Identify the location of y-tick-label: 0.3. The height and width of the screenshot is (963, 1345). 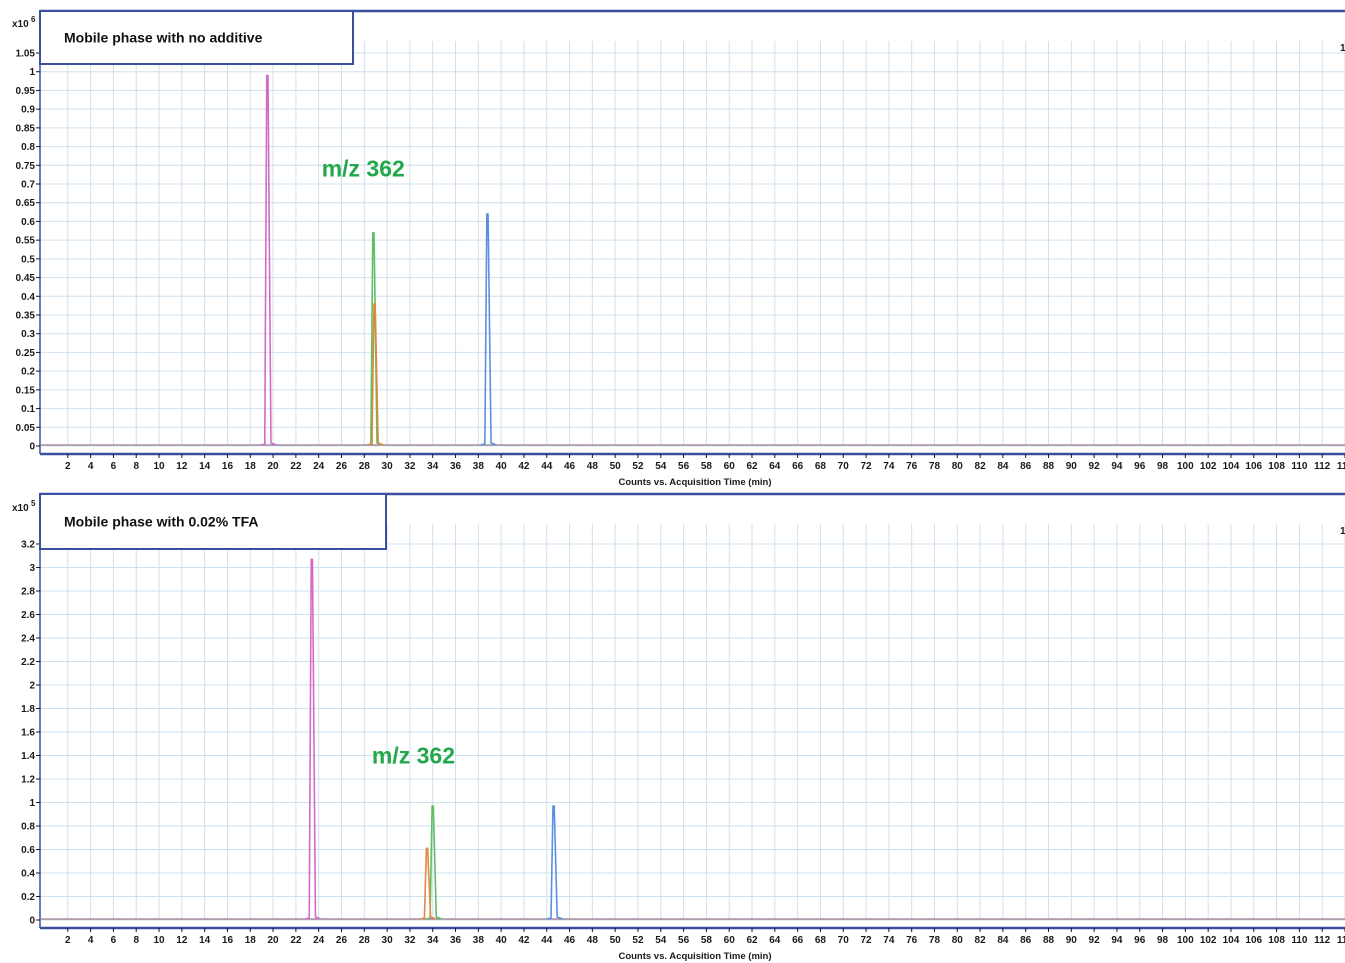
(28, 334).